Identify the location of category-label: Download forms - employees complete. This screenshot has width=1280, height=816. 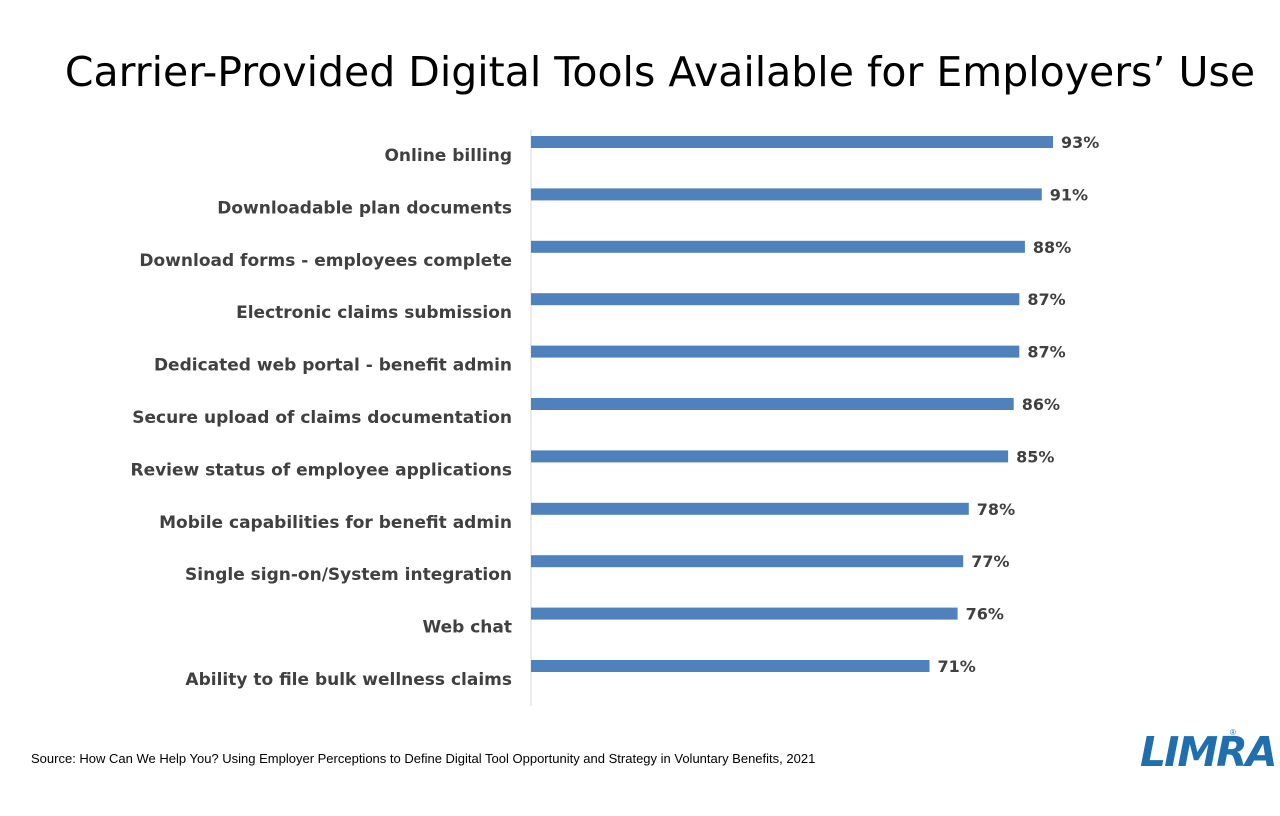
(325, 261).